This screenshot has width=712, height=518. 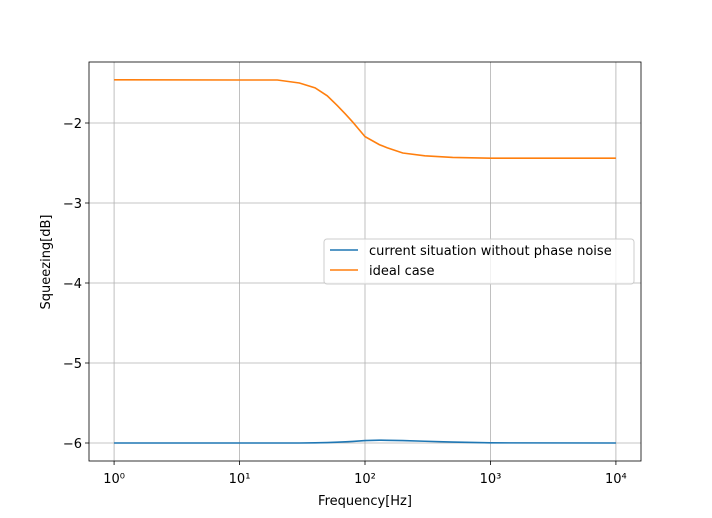 What do you see at coordinates (240, 479) in the screenshot?
I see `x-tick-label: 10¹` at bounding box center [240, 479].